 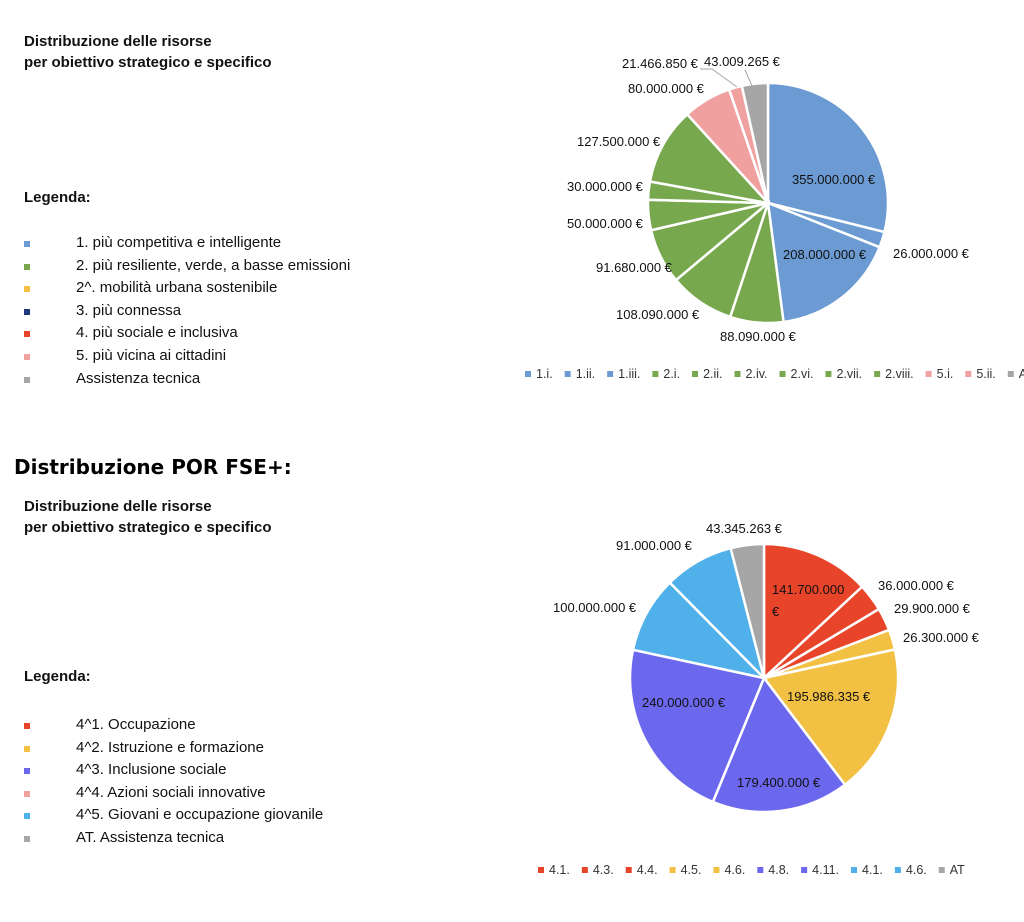 I want to click on chart1-category-label: 1.i., so click(x=544, y=374).